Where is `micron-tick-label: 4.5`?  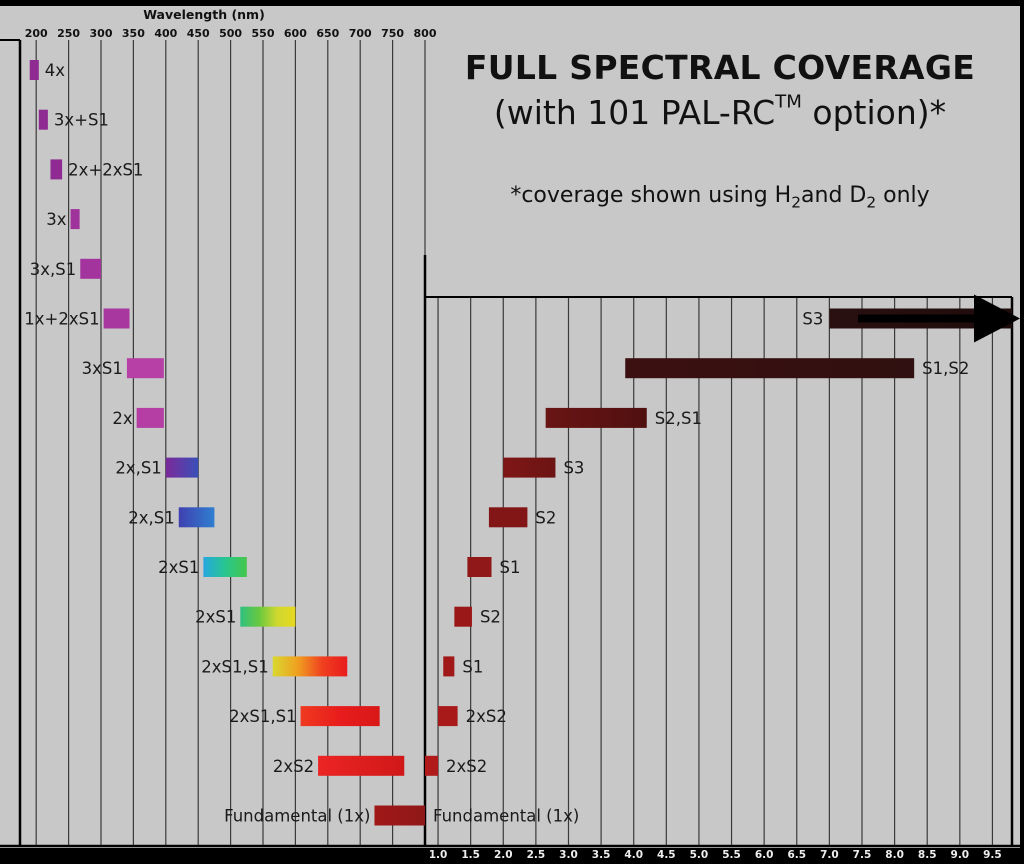
micron-tick-label: 4.5 is located at coordinates (666, 854).